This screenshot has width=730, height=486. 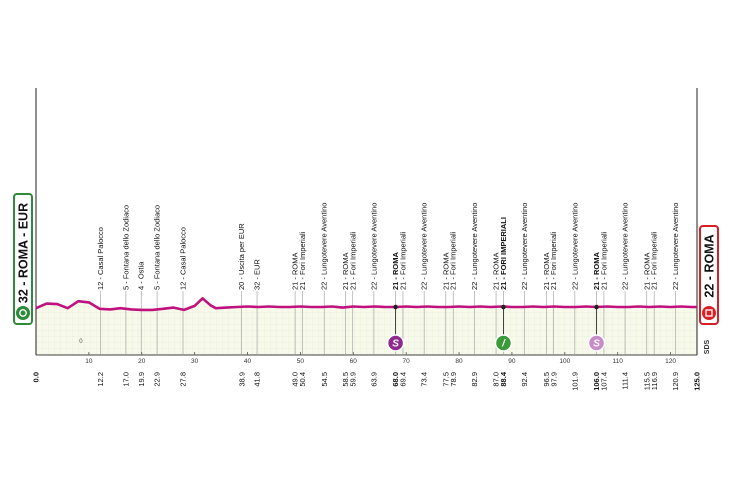 What do you see at coordinates (257, 274) in the screenshot?
I see `waypoint-label: 32 - EUR` at bounding box center [257, 274].